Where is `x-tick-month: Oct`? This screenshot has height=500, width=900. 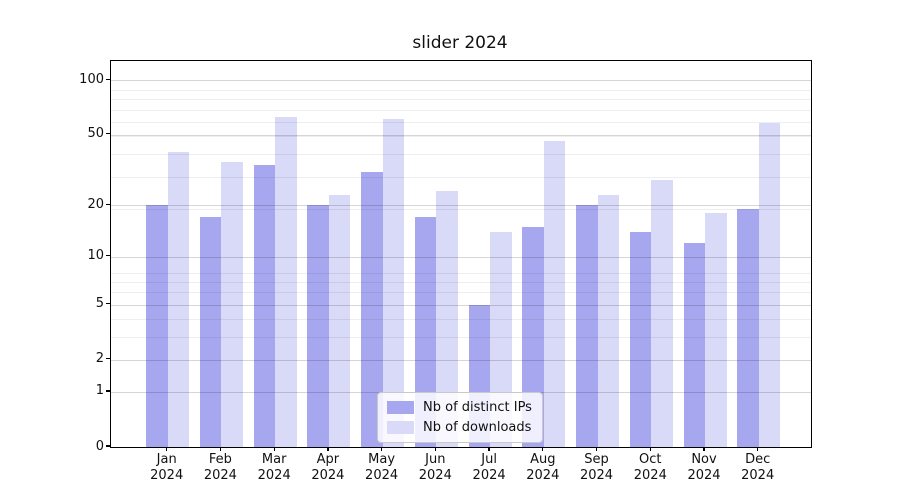 x-tick-month: Oct is located at coordinates (650, 459).